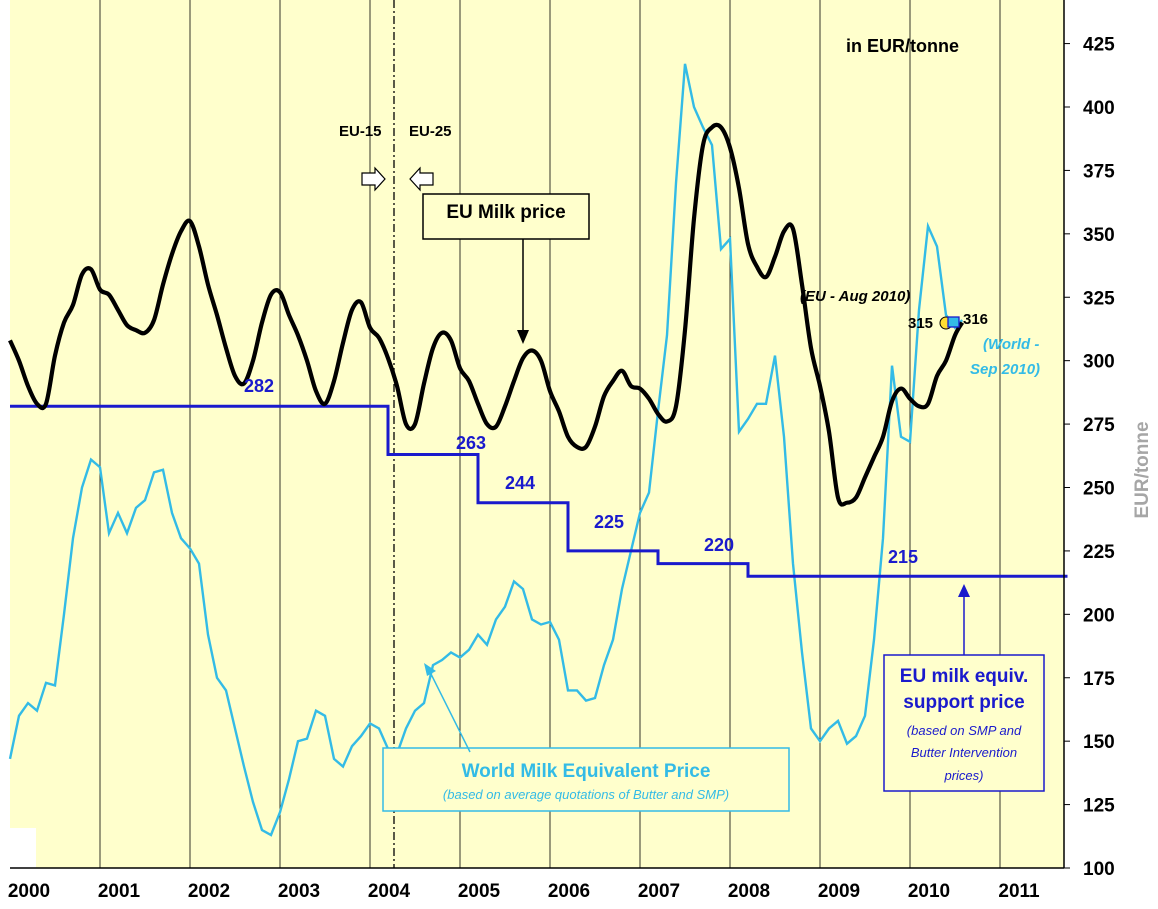 The width and height of the screenshot is (1158, 909). What do you see at coordinates (1142, 469) in the screenshot?
I see `y-axis-label: EUR/tonne` at bounding box center [1142, 469].